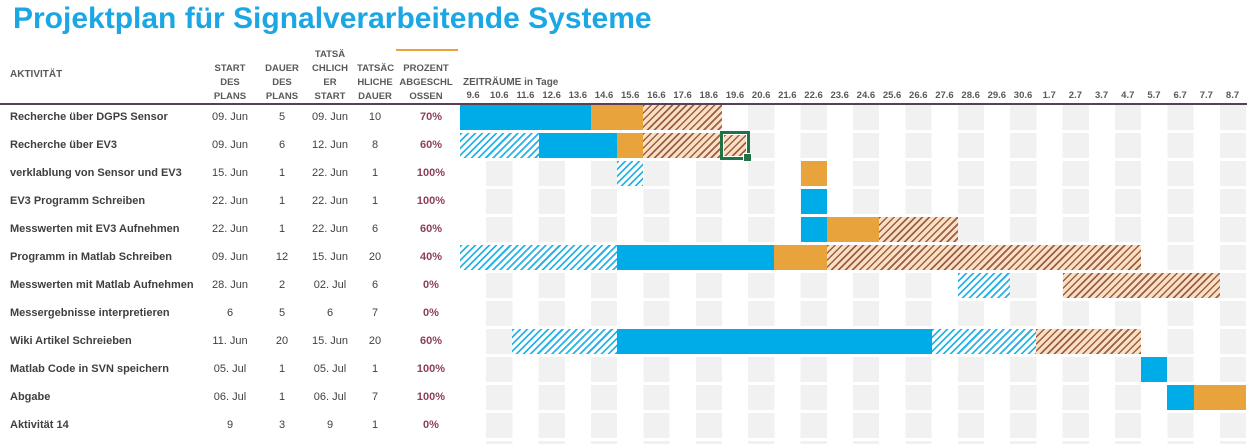 The height and width of the screenshot is (444, 1247). I want to click on start-actual-cell: 12. Jun, so click(330, 145).